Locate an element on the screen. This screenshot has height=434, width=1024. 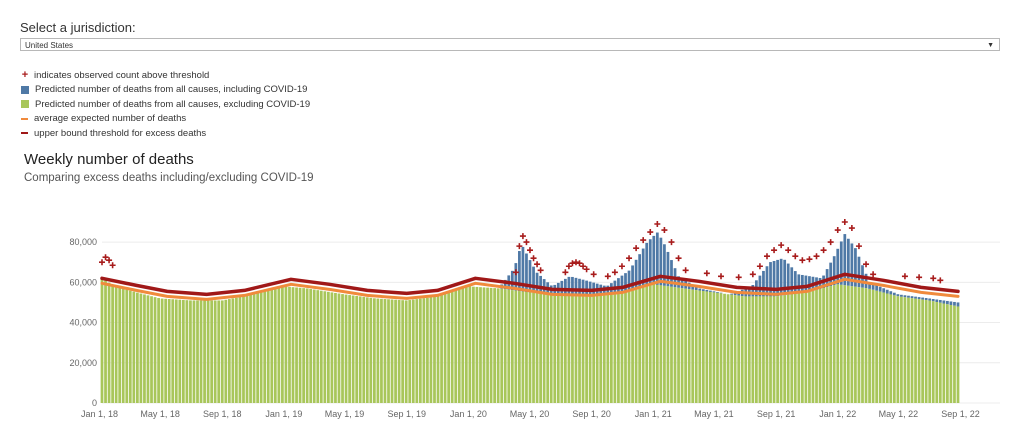
y-tick-label: 0 is located at coordinates (94, 403).